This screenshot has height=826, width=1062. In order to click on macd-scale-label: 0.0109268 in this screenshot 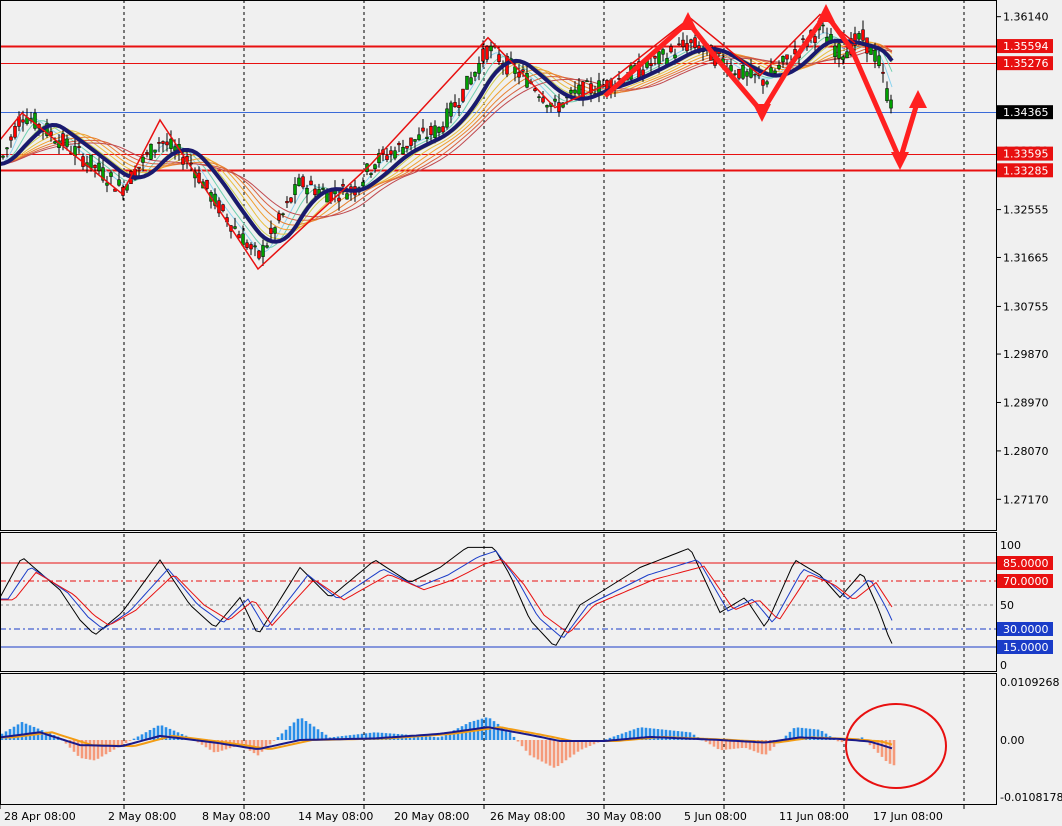, I will do `click(1030, 682)`.